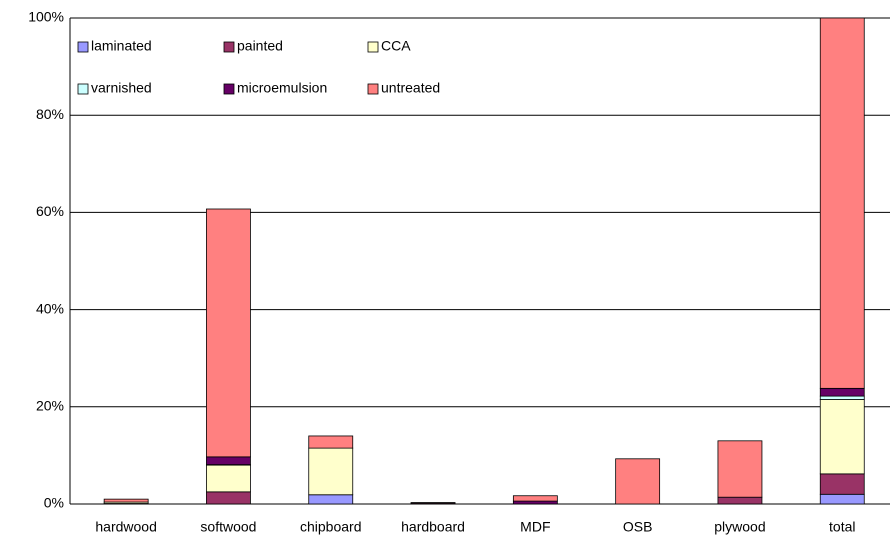 This screenshot has height=537, width=890. I want to click on y-tick-label: 40%, so click(50, 308).